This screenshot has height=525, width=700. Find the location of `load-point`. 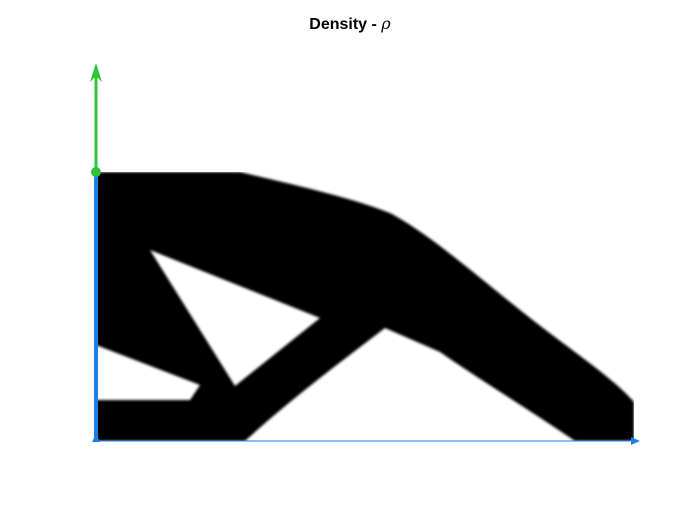

load-point is located at coordinates (96, 172).